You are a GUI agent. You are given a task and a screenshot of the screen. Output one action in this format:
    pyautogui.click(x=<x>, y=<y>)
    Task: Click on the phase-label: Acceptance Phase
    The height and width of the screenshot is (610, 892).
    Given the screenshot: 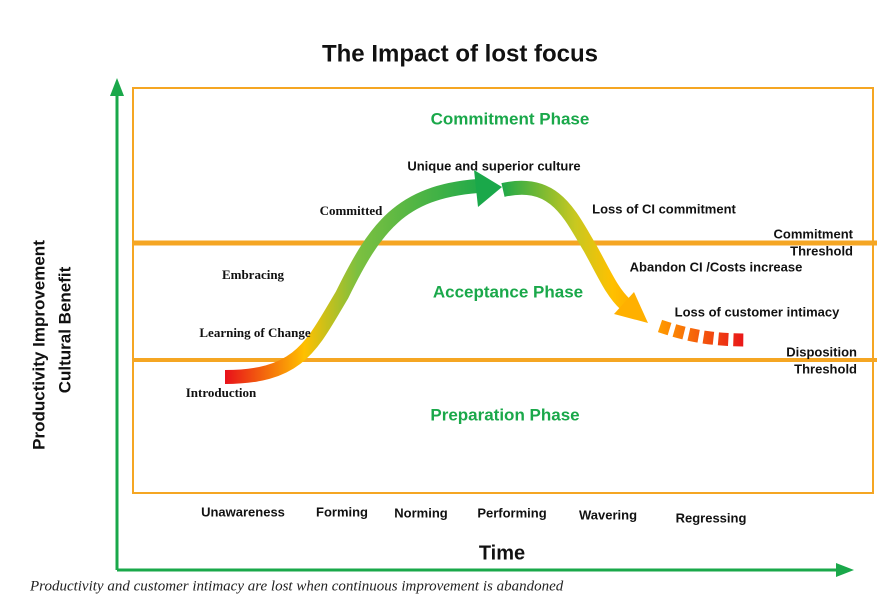 What is the action you would take?
    pyautogui.click(x=508, y=291)
    